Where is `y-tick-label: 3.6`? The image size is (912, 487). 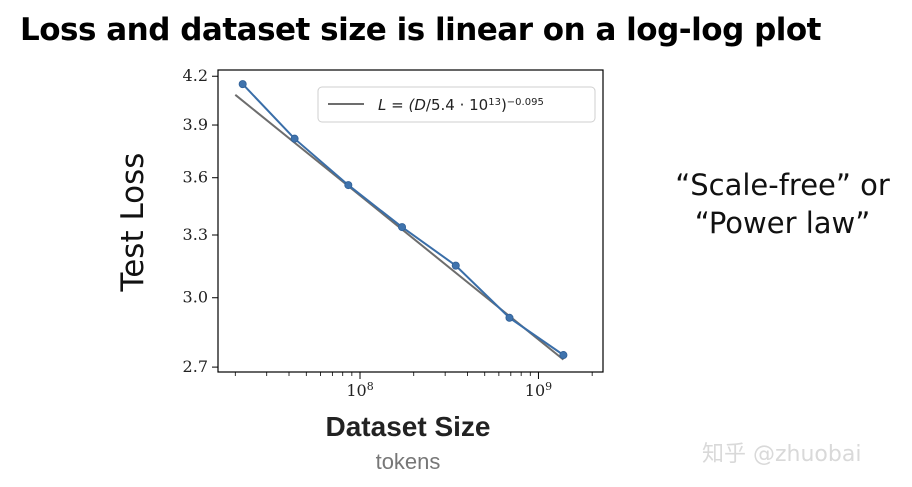 y-tick-label: 3.6 is located at coordinates (195, 177).